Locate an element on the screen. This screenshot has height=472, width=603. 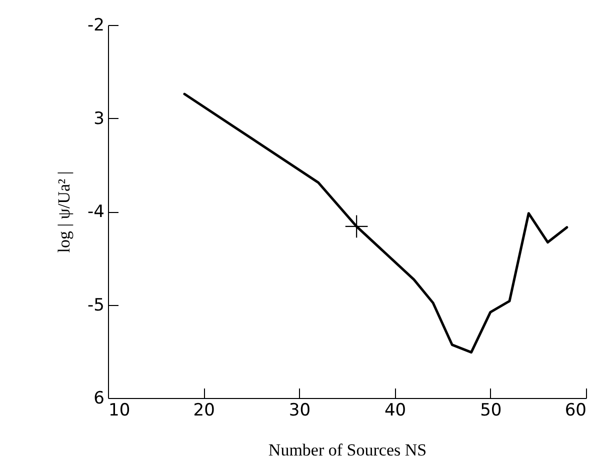
x-axis-title: Number of Sources NS is located at coordinates (347, 450).